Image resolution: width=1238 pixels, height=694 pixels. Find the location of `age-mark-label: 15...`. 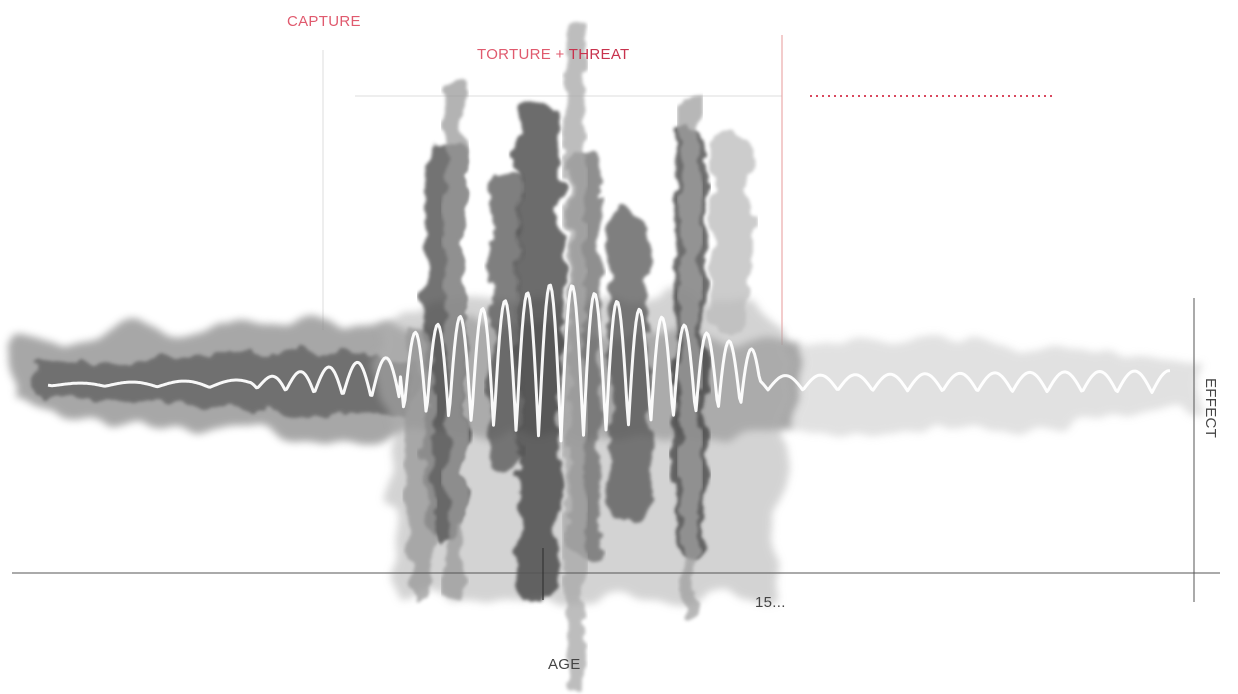

age-mark-label: 15... is located at coordinates (770, 602).